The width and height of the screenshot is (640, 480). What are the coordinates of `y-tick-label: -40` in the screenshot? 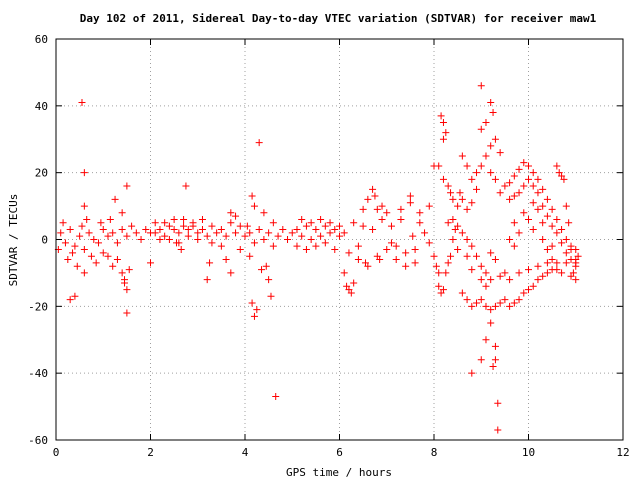 It's located at (38, 373).